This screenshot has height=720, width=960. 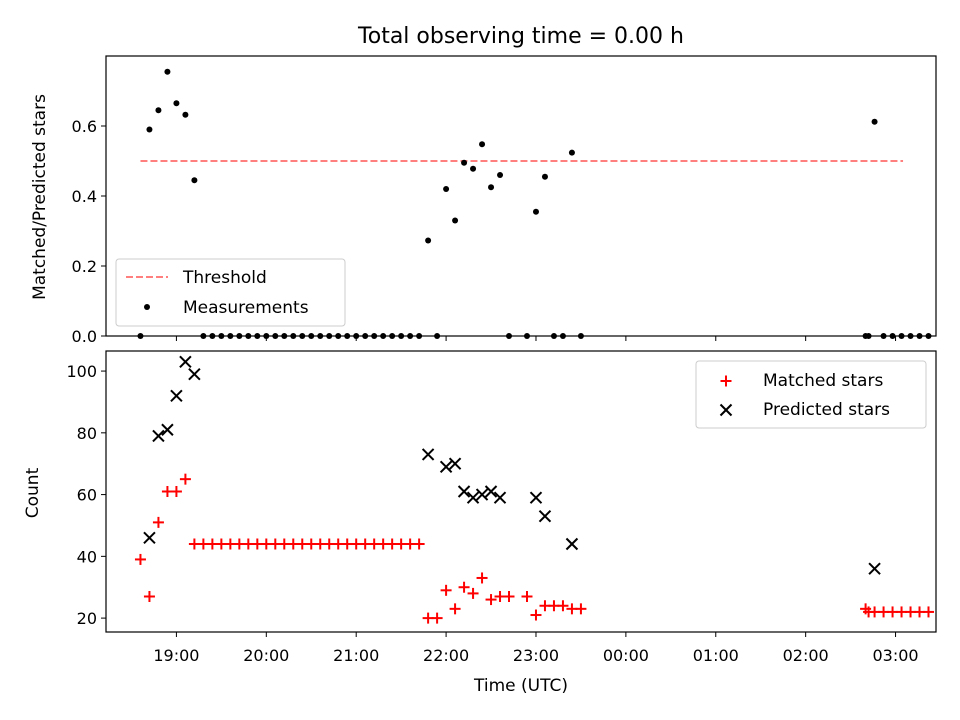 I want to click on predicted-legend-swatch, so click(x=726, y=410).